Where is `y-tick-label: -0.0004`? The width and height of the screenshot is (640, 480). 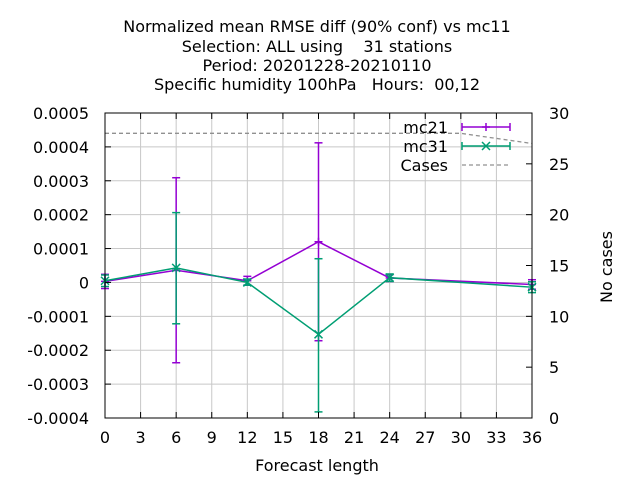 y-tick-label: -0.0004 is located at coordinates (58, 418).